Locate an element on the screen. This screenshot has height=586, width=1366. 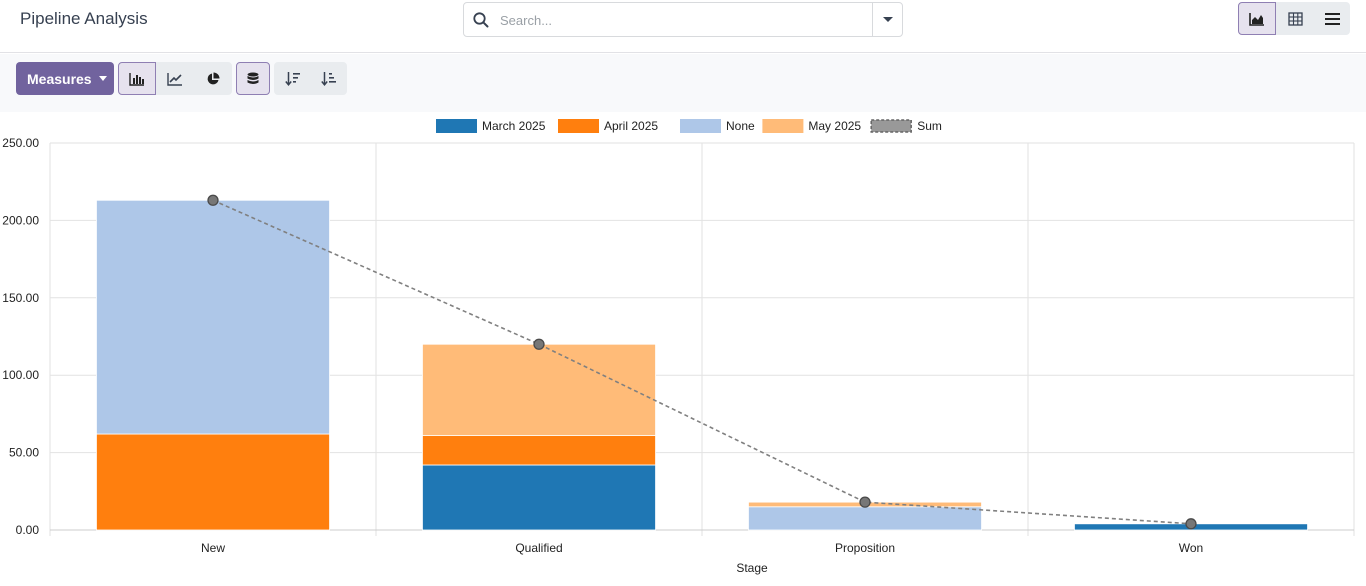
legend-label: Sum is located at coordinates (929, 126).